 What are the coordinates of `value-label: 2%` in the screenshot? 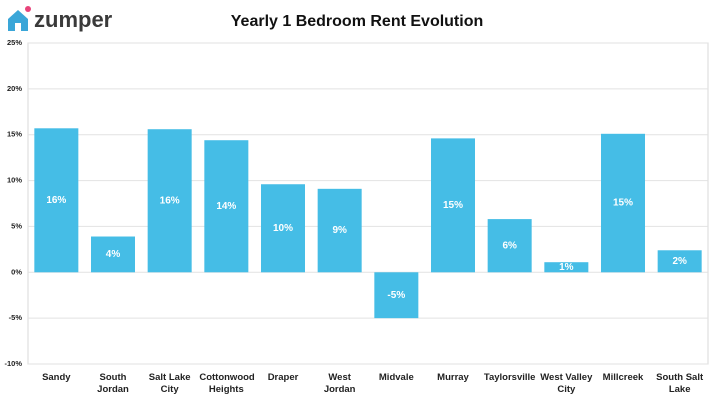 It's located at (679, 261).